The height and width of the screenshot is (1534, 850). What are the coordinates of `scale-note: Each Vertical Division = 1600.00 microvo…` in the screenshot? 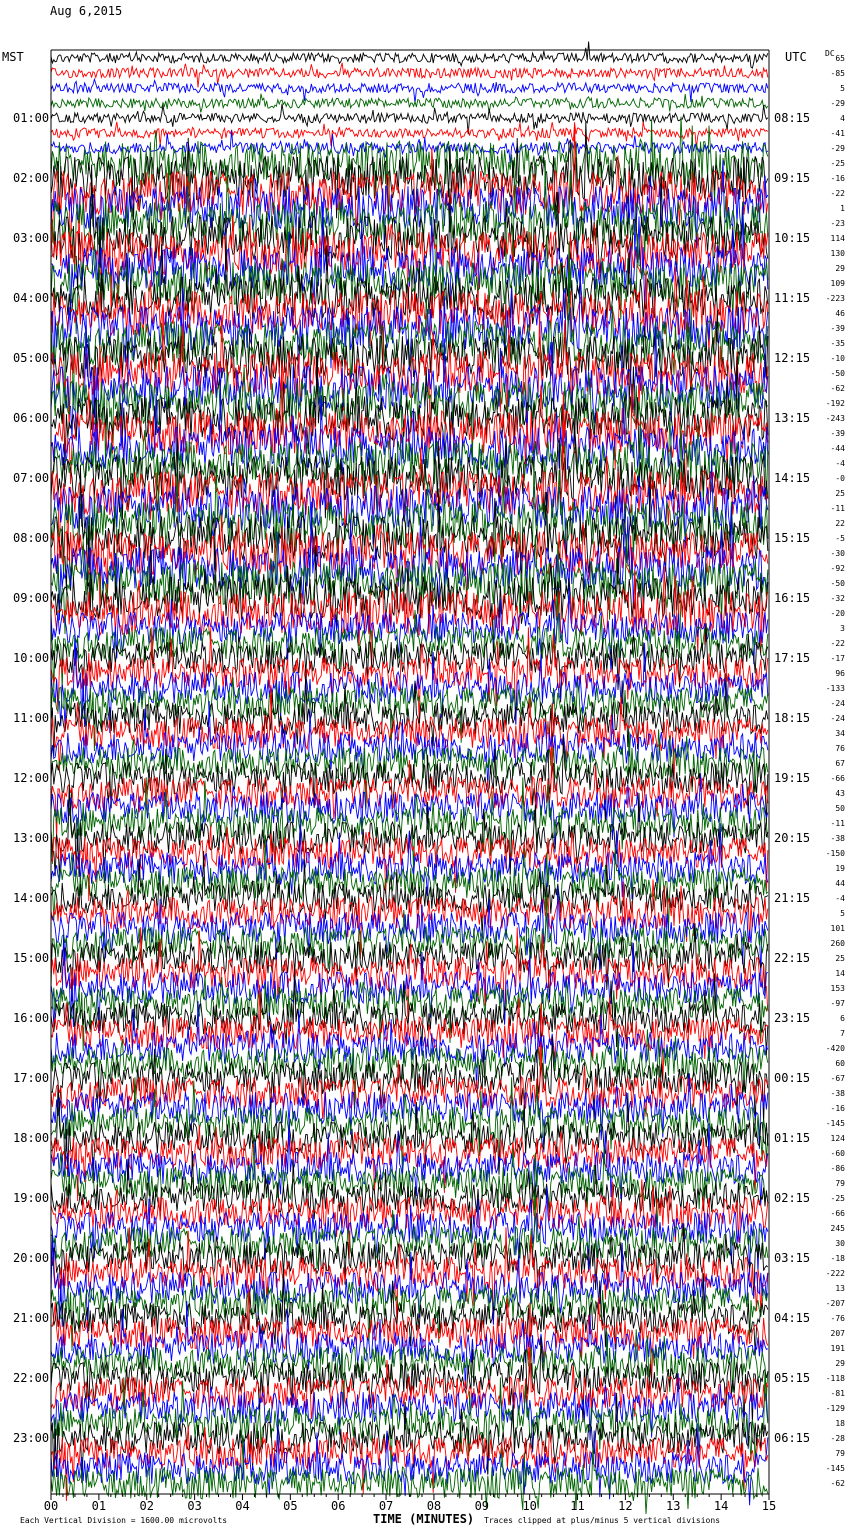 It's located at (124, 1520).